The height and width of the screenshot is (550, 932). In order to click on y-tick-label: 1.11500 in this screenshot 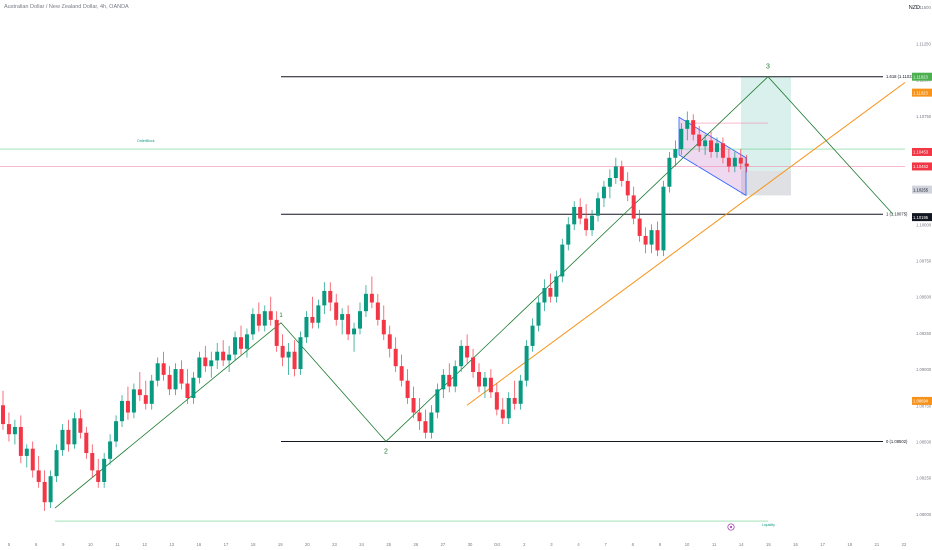, I will do `click(923, 7)`.